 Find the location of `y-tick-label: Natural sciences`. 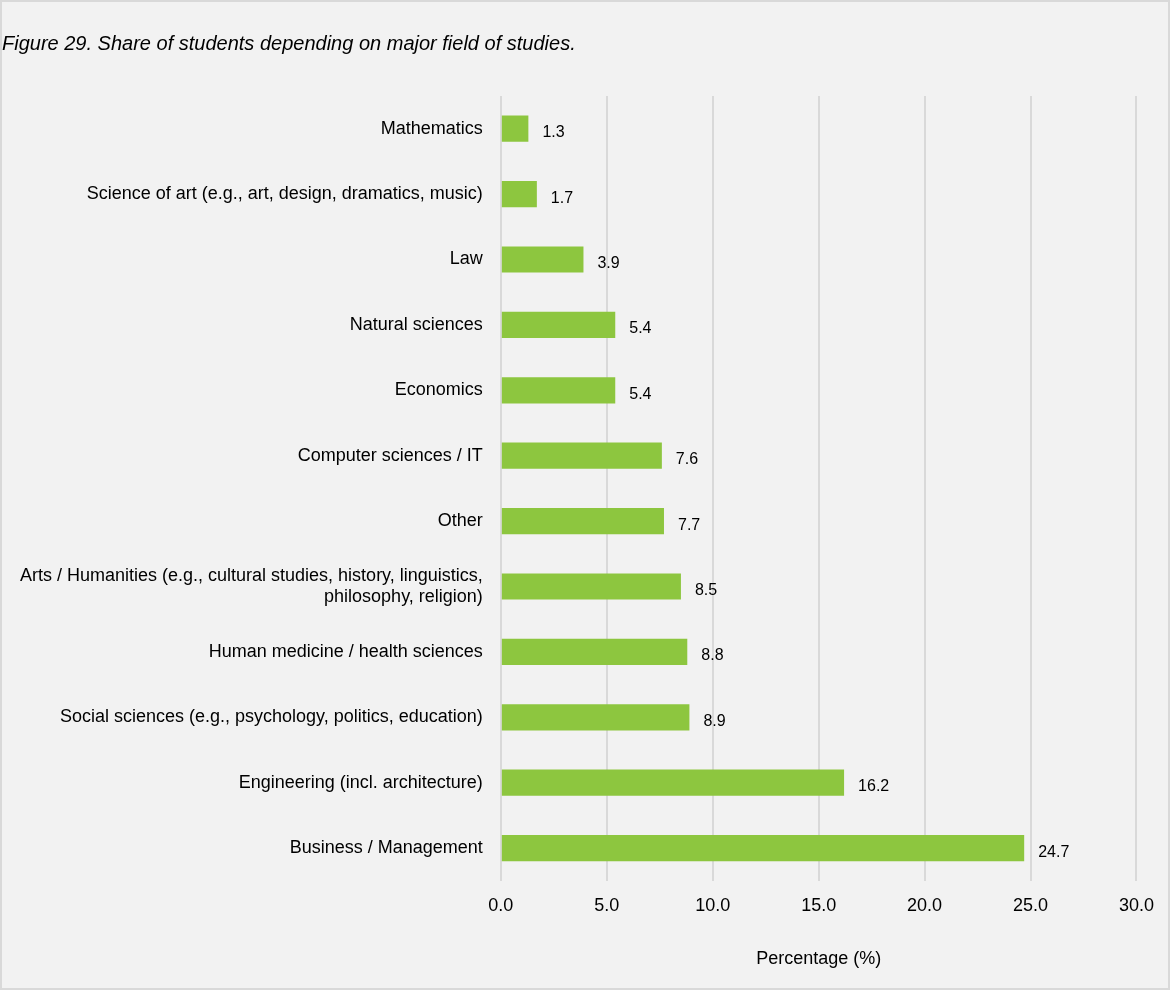

y-tick-label: Natural sciences is located at coordinates (416, 323).